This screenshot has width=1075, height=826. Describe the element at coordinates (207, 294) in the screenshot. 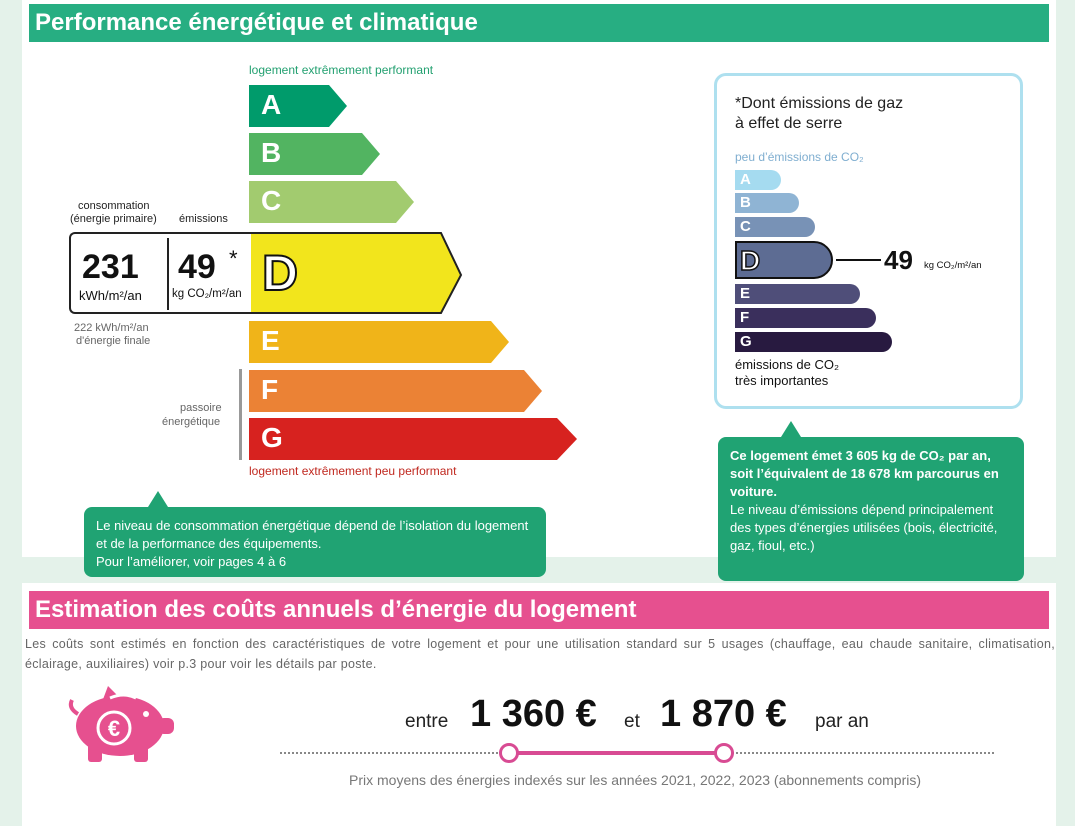

I see `emissions-unit: kg CO₂/m²/an` at that location.